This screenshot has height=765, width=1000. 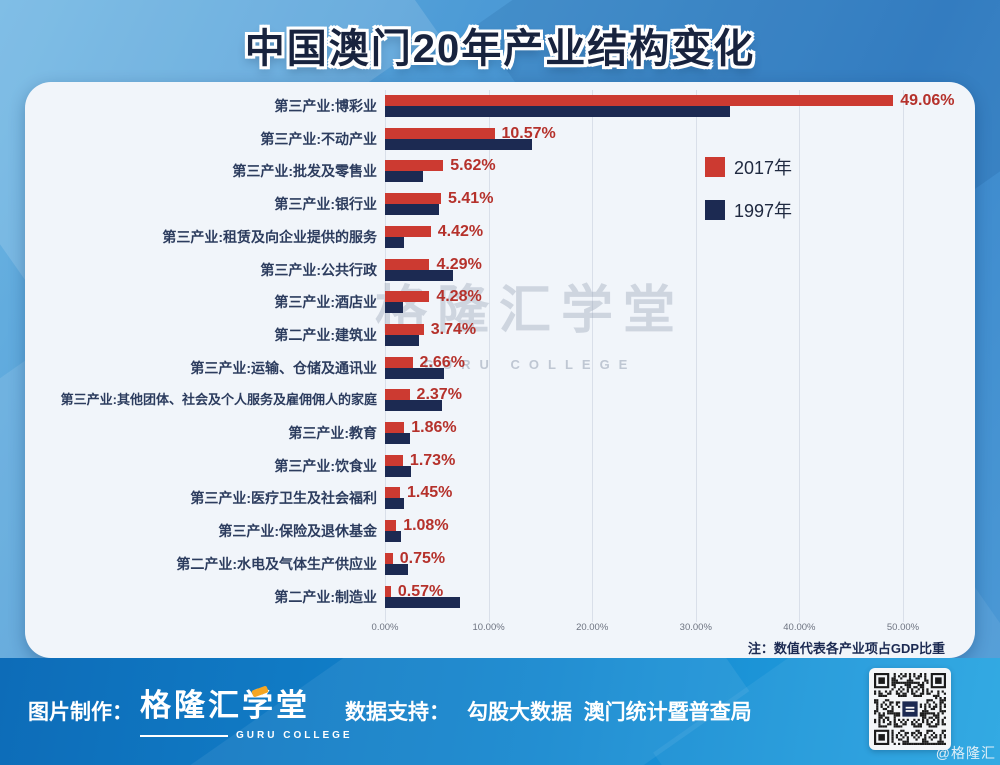 I want to click on category-label: 第三产业:不动产业, so click(x=318, y=138).